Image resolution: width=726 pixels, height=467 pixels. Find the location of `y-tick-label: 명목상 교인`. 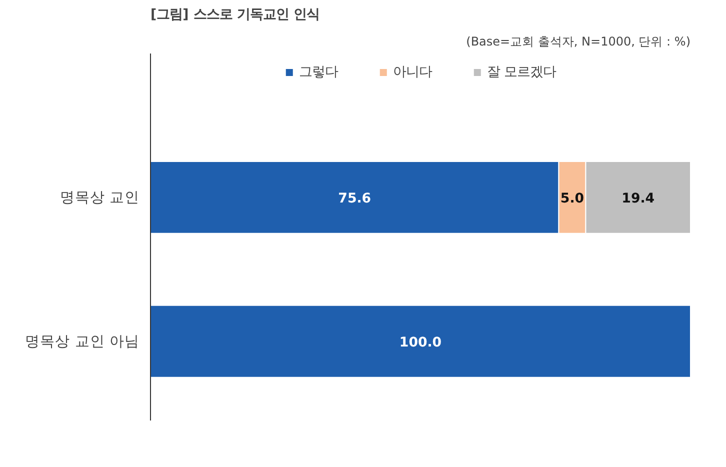

y-tick-label: 명목상 교인 is located at coordinates (100, 197).